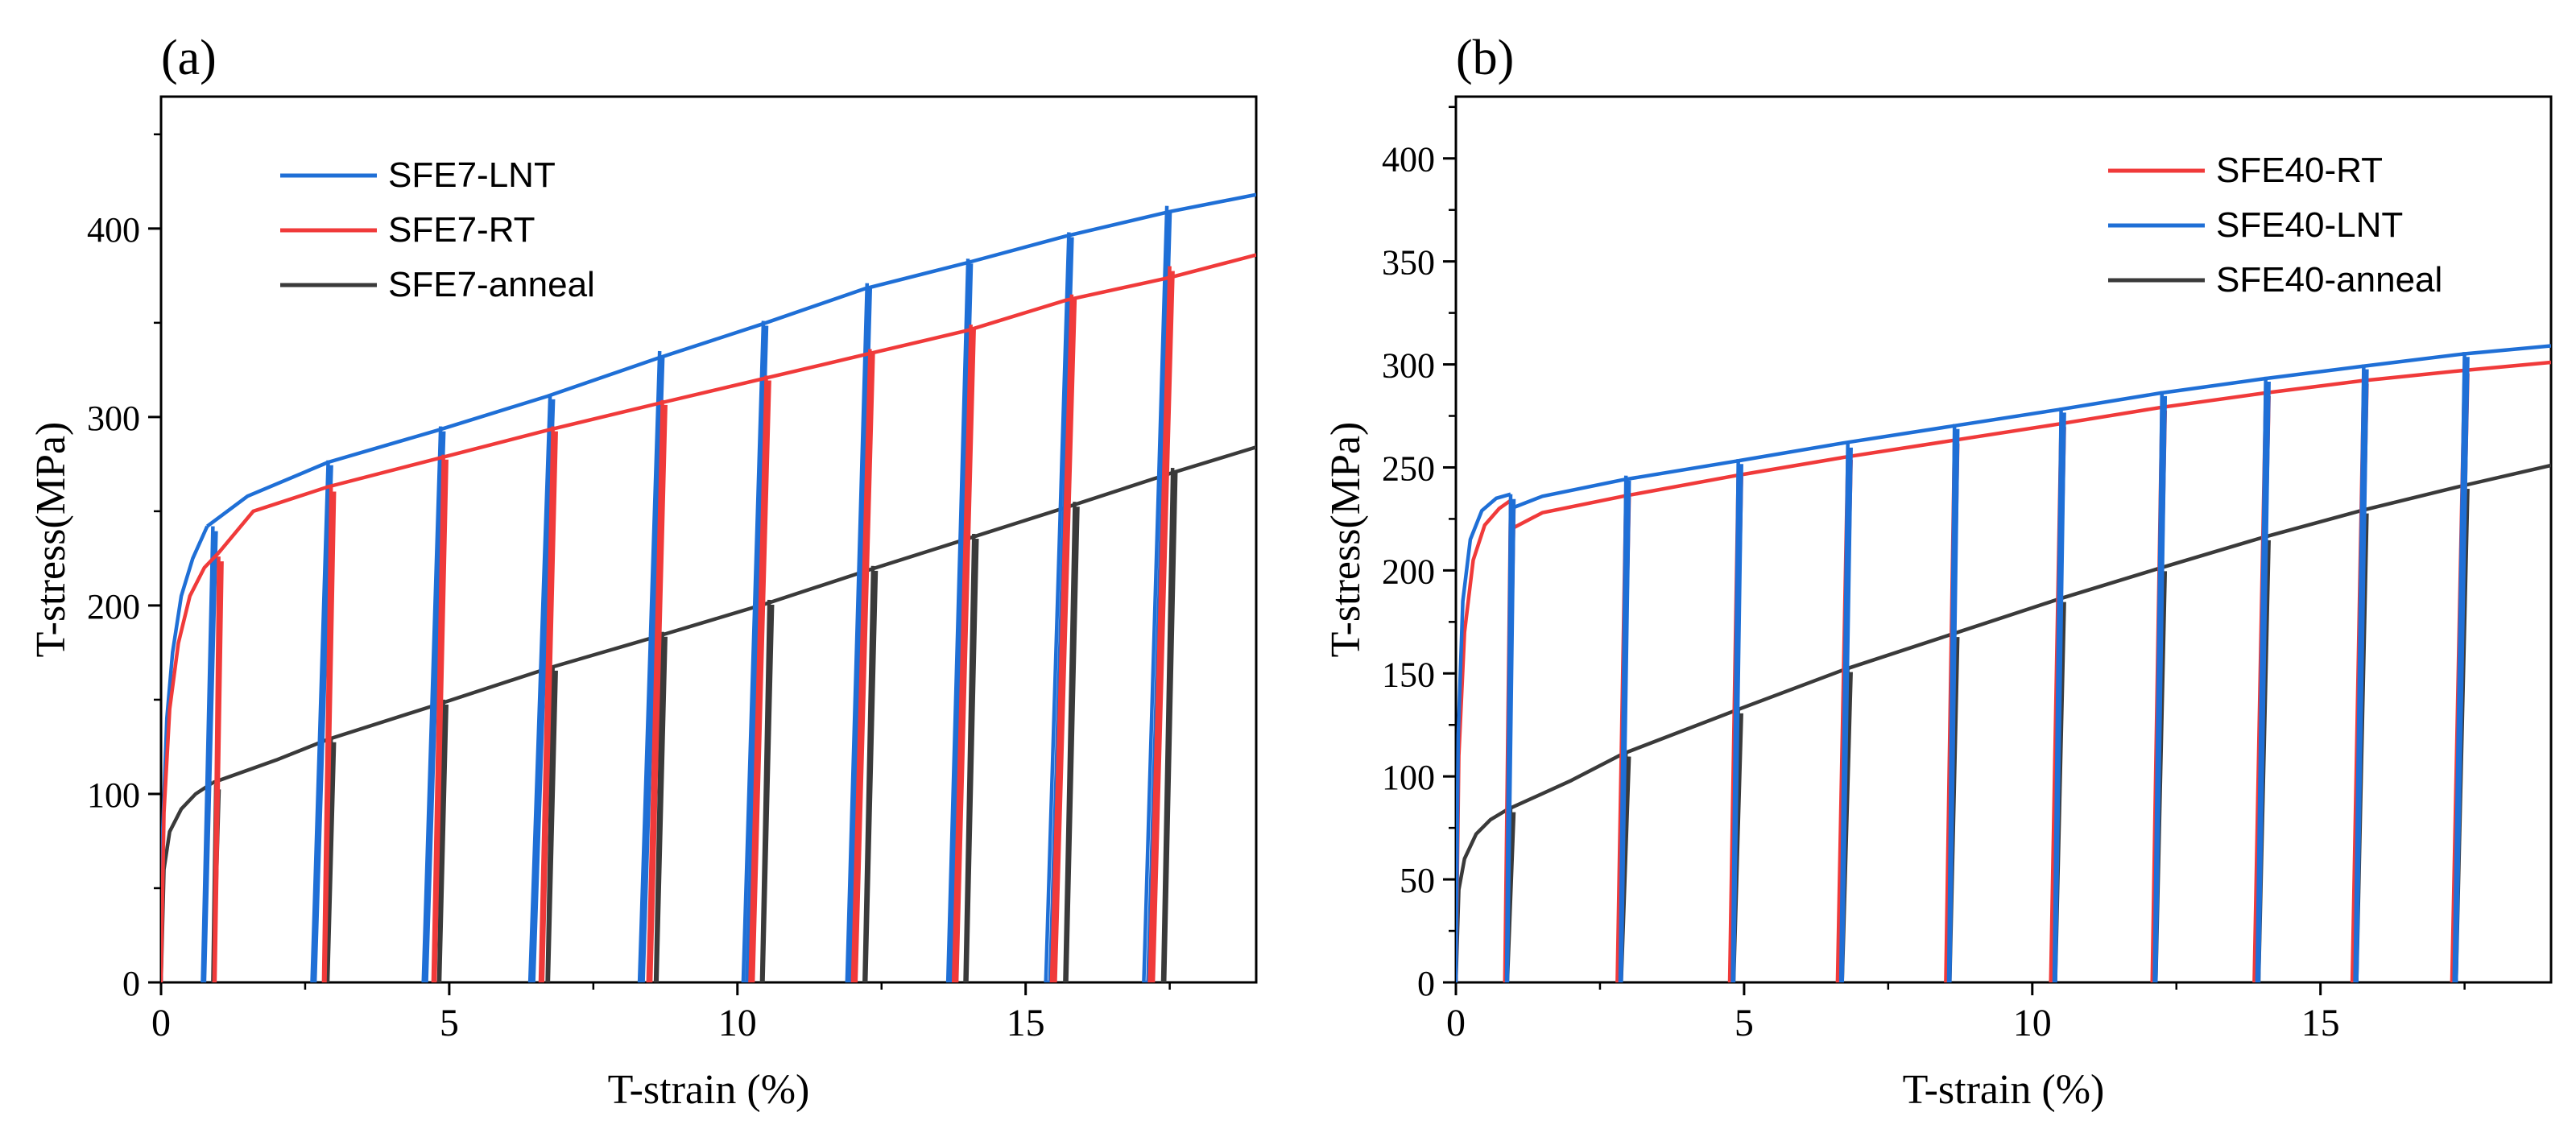  Describe the element at coordinates (492, 284) in the screenshot. I see `legend-label: SFE7-anneal` at that location.